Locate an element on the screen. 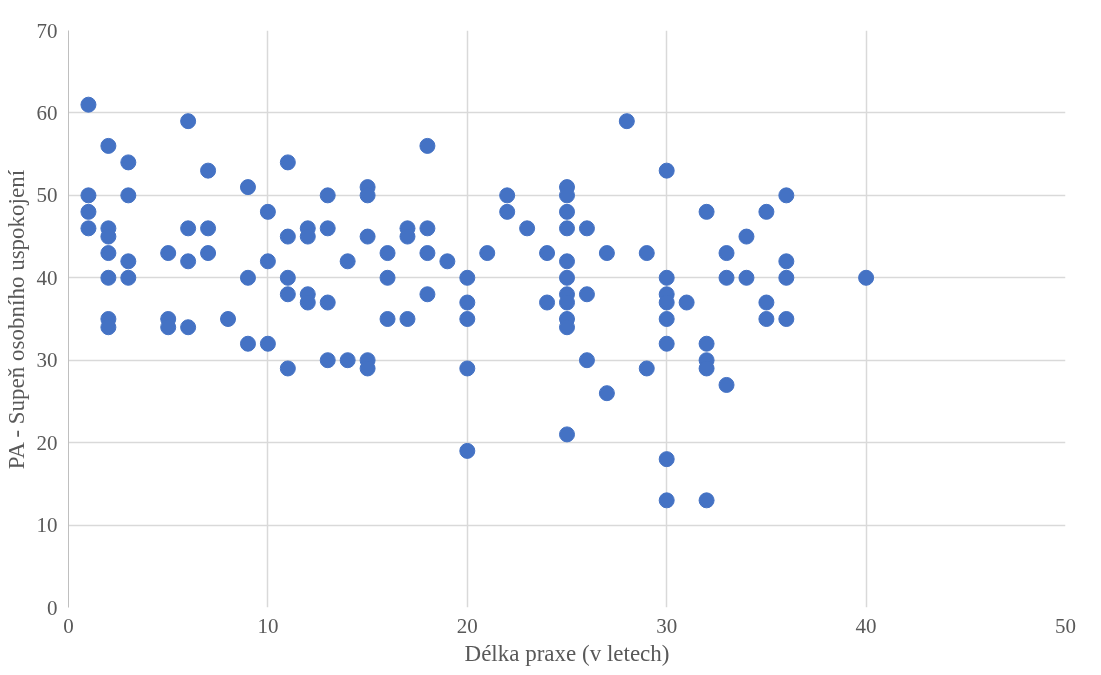  x-tick-label: 30 is located at coordinates (667, 625).